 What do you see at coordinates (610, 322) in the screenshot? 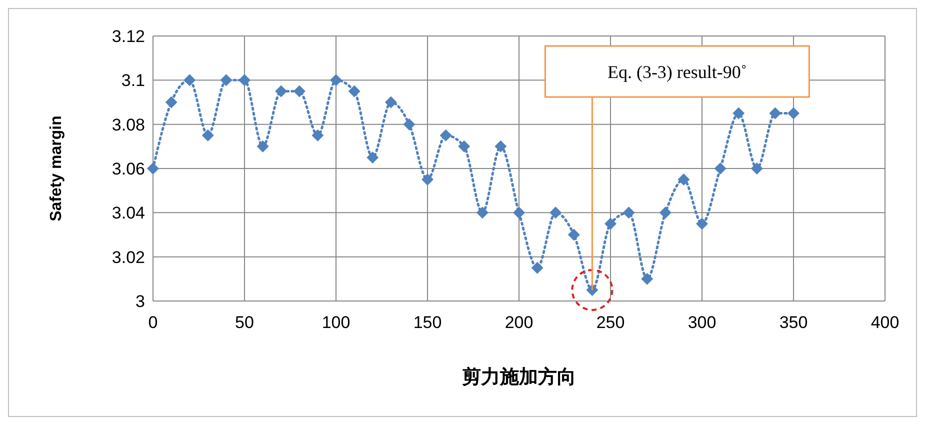
I see `x-tick-label: 250` at bounding box center [610, 322].